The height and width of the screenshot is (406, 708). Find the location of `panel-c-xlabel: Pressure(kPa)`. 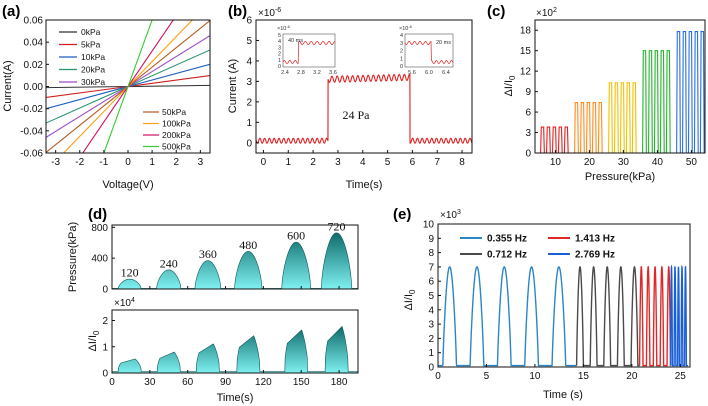

panel-c-xlabel: Pressure(kPa) is located at coordinates (620, 177).